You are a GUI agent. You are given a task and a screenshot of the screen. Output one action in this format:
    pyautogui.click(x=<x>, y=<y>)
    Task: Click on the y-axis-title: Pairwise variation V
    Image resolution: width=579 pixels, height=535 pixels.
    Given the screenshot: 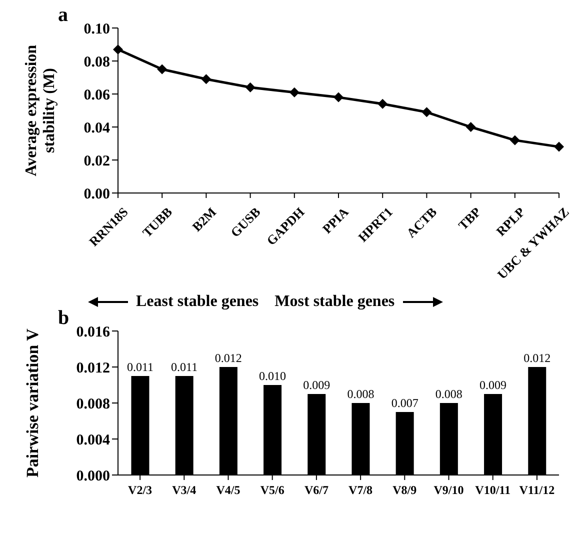 What is the action you would take?
    pyautogui.click(x=32, y=403)
    